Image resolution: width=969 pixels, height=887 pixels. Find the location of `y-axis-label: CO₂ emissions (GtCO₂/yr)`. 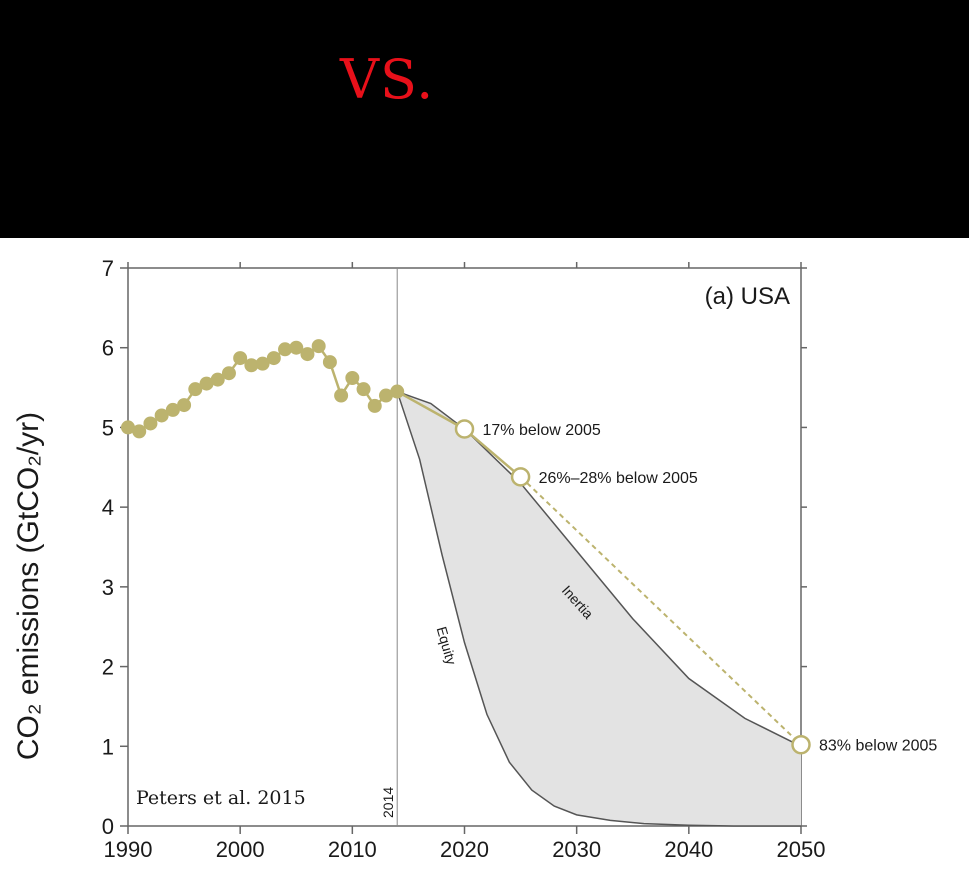

y-axis-label: CO₂ emissions (GtCO₂/yr) is located at coordinates (28, 586).